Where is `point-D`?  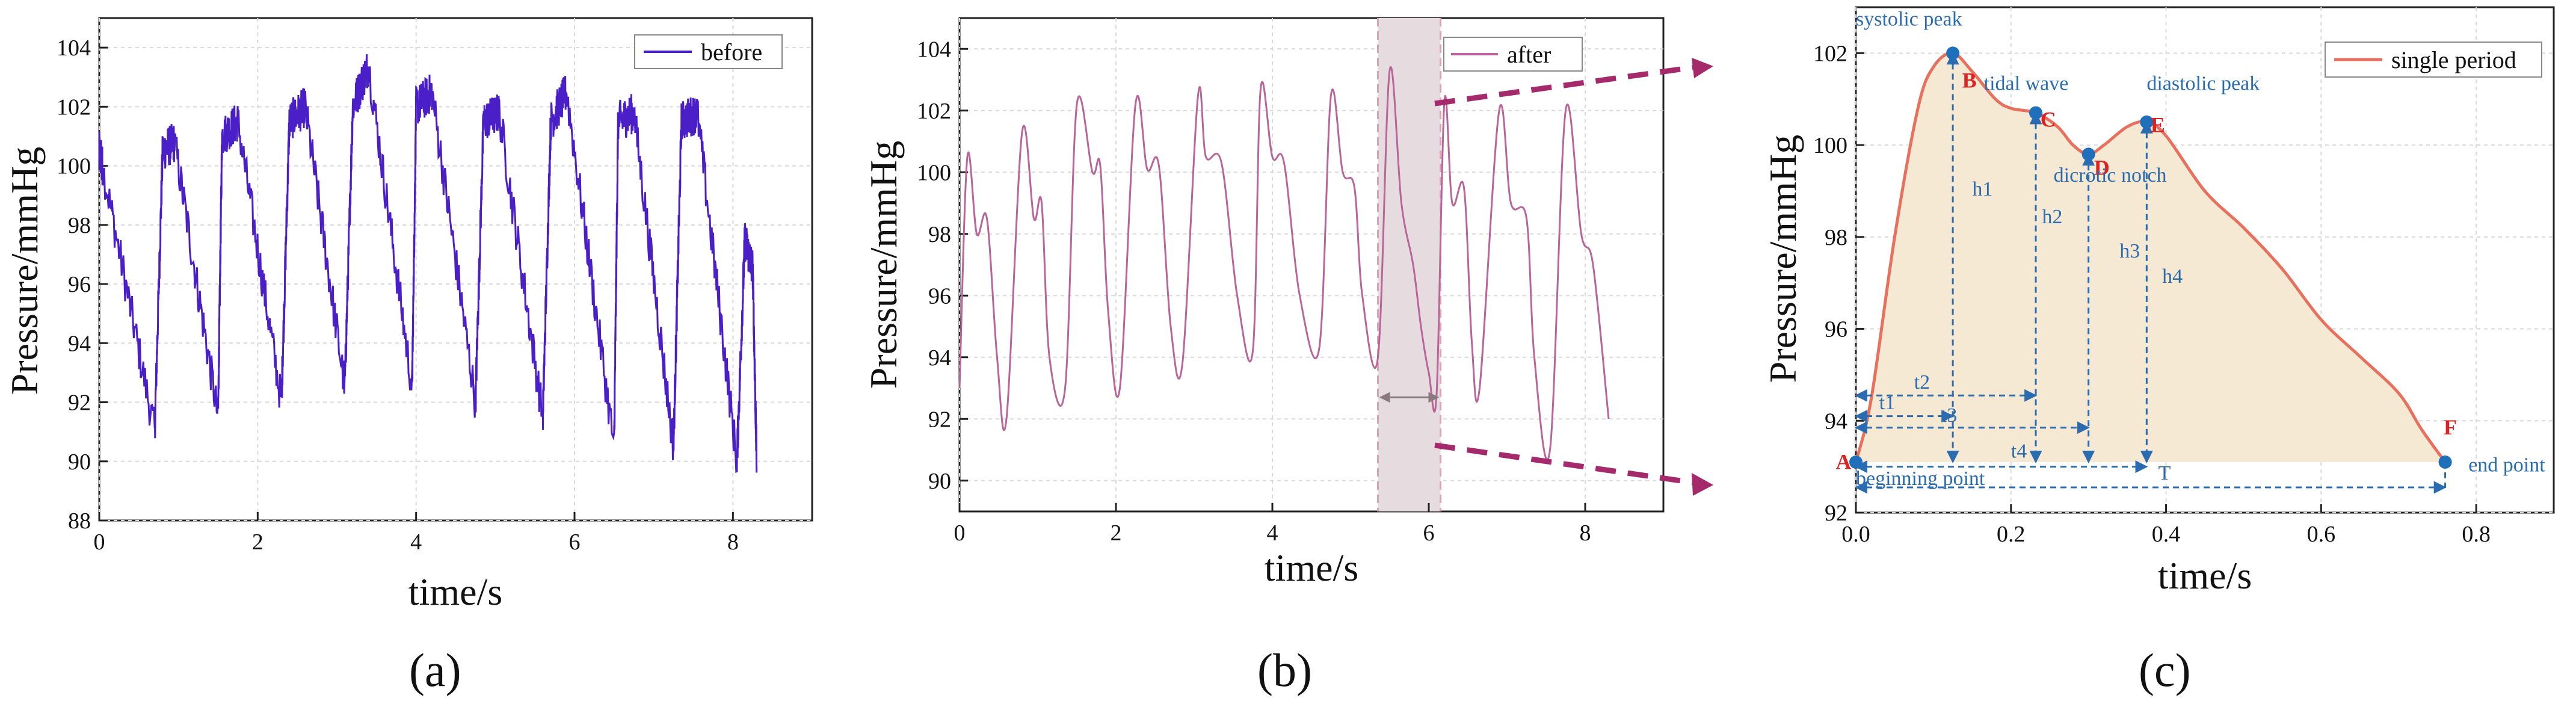 point-D is located at coordinates (2088, 154).